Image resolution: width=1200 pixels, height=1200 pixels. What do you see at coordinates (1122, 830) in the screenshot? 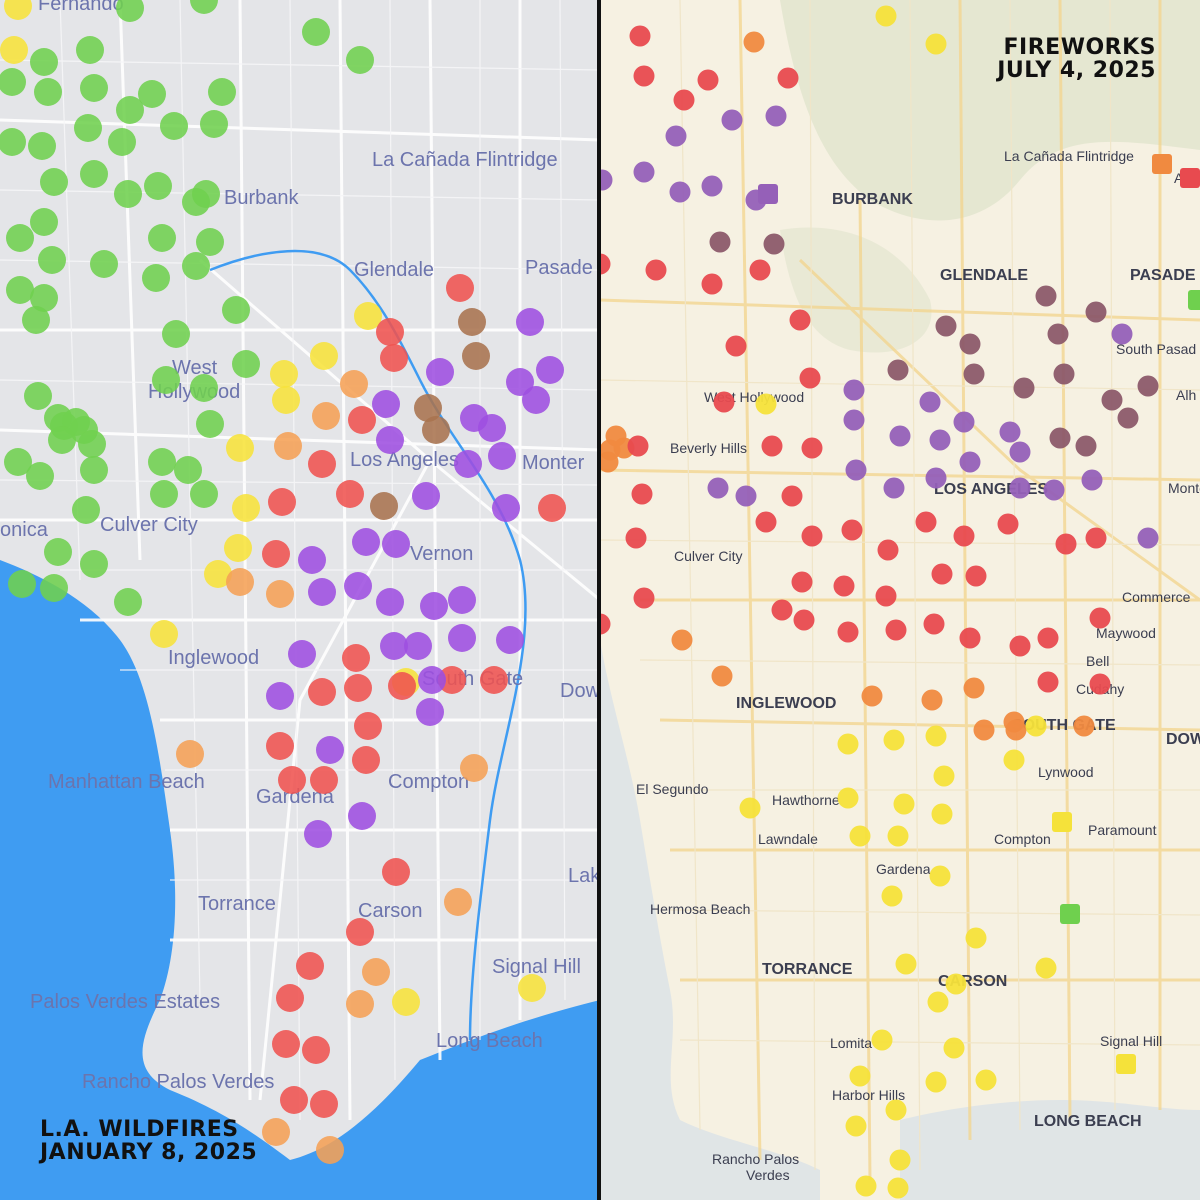
I see `place-label: Paramount` at bounding box center [1122, 830].